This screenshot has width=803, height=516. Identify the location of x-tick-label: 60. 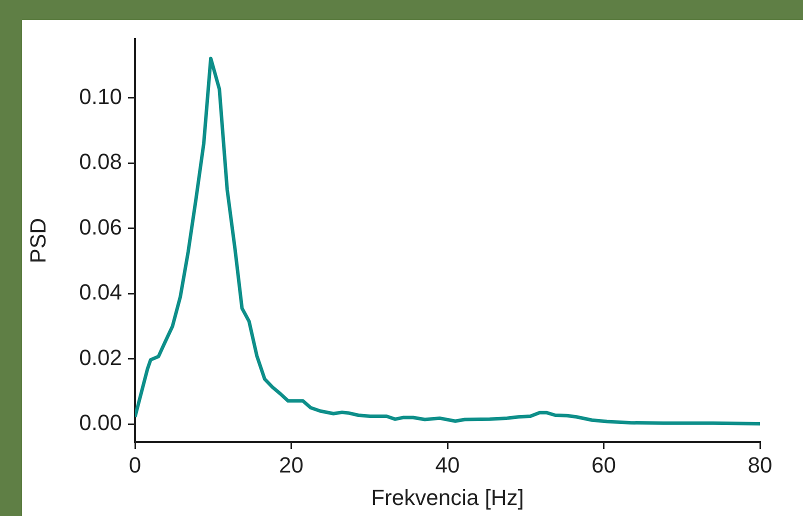
(604, 465).